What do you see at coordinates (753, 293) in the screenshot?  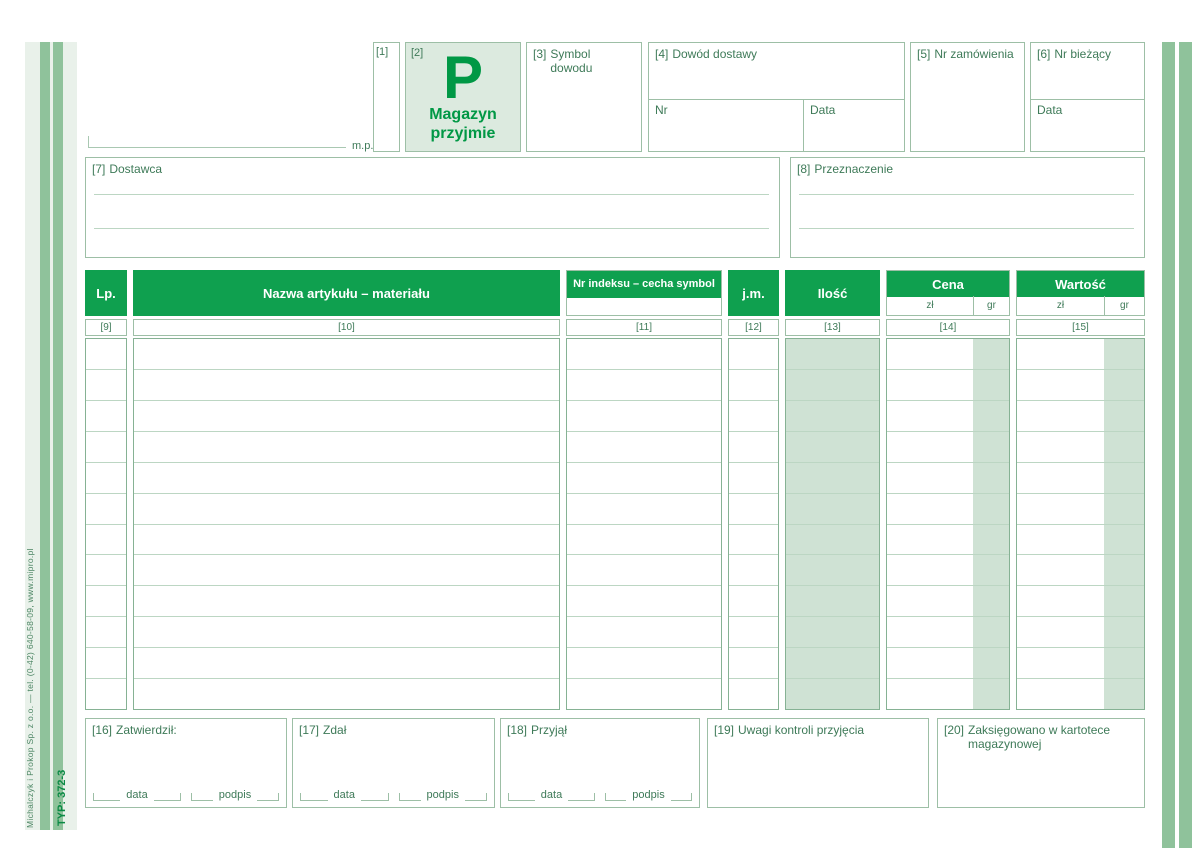 I see `col-header-jm: j.m.` at bounding box center [753, 293].